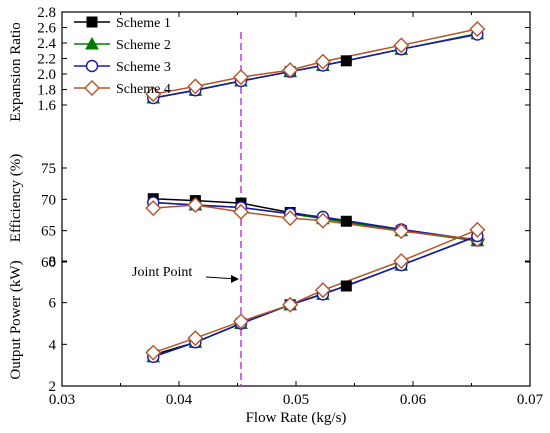 This screenshot has height=433, width=550. Describe the element at coordinates (48, 263) in the screenshot. I see `y-tick-label: 60` at that location.